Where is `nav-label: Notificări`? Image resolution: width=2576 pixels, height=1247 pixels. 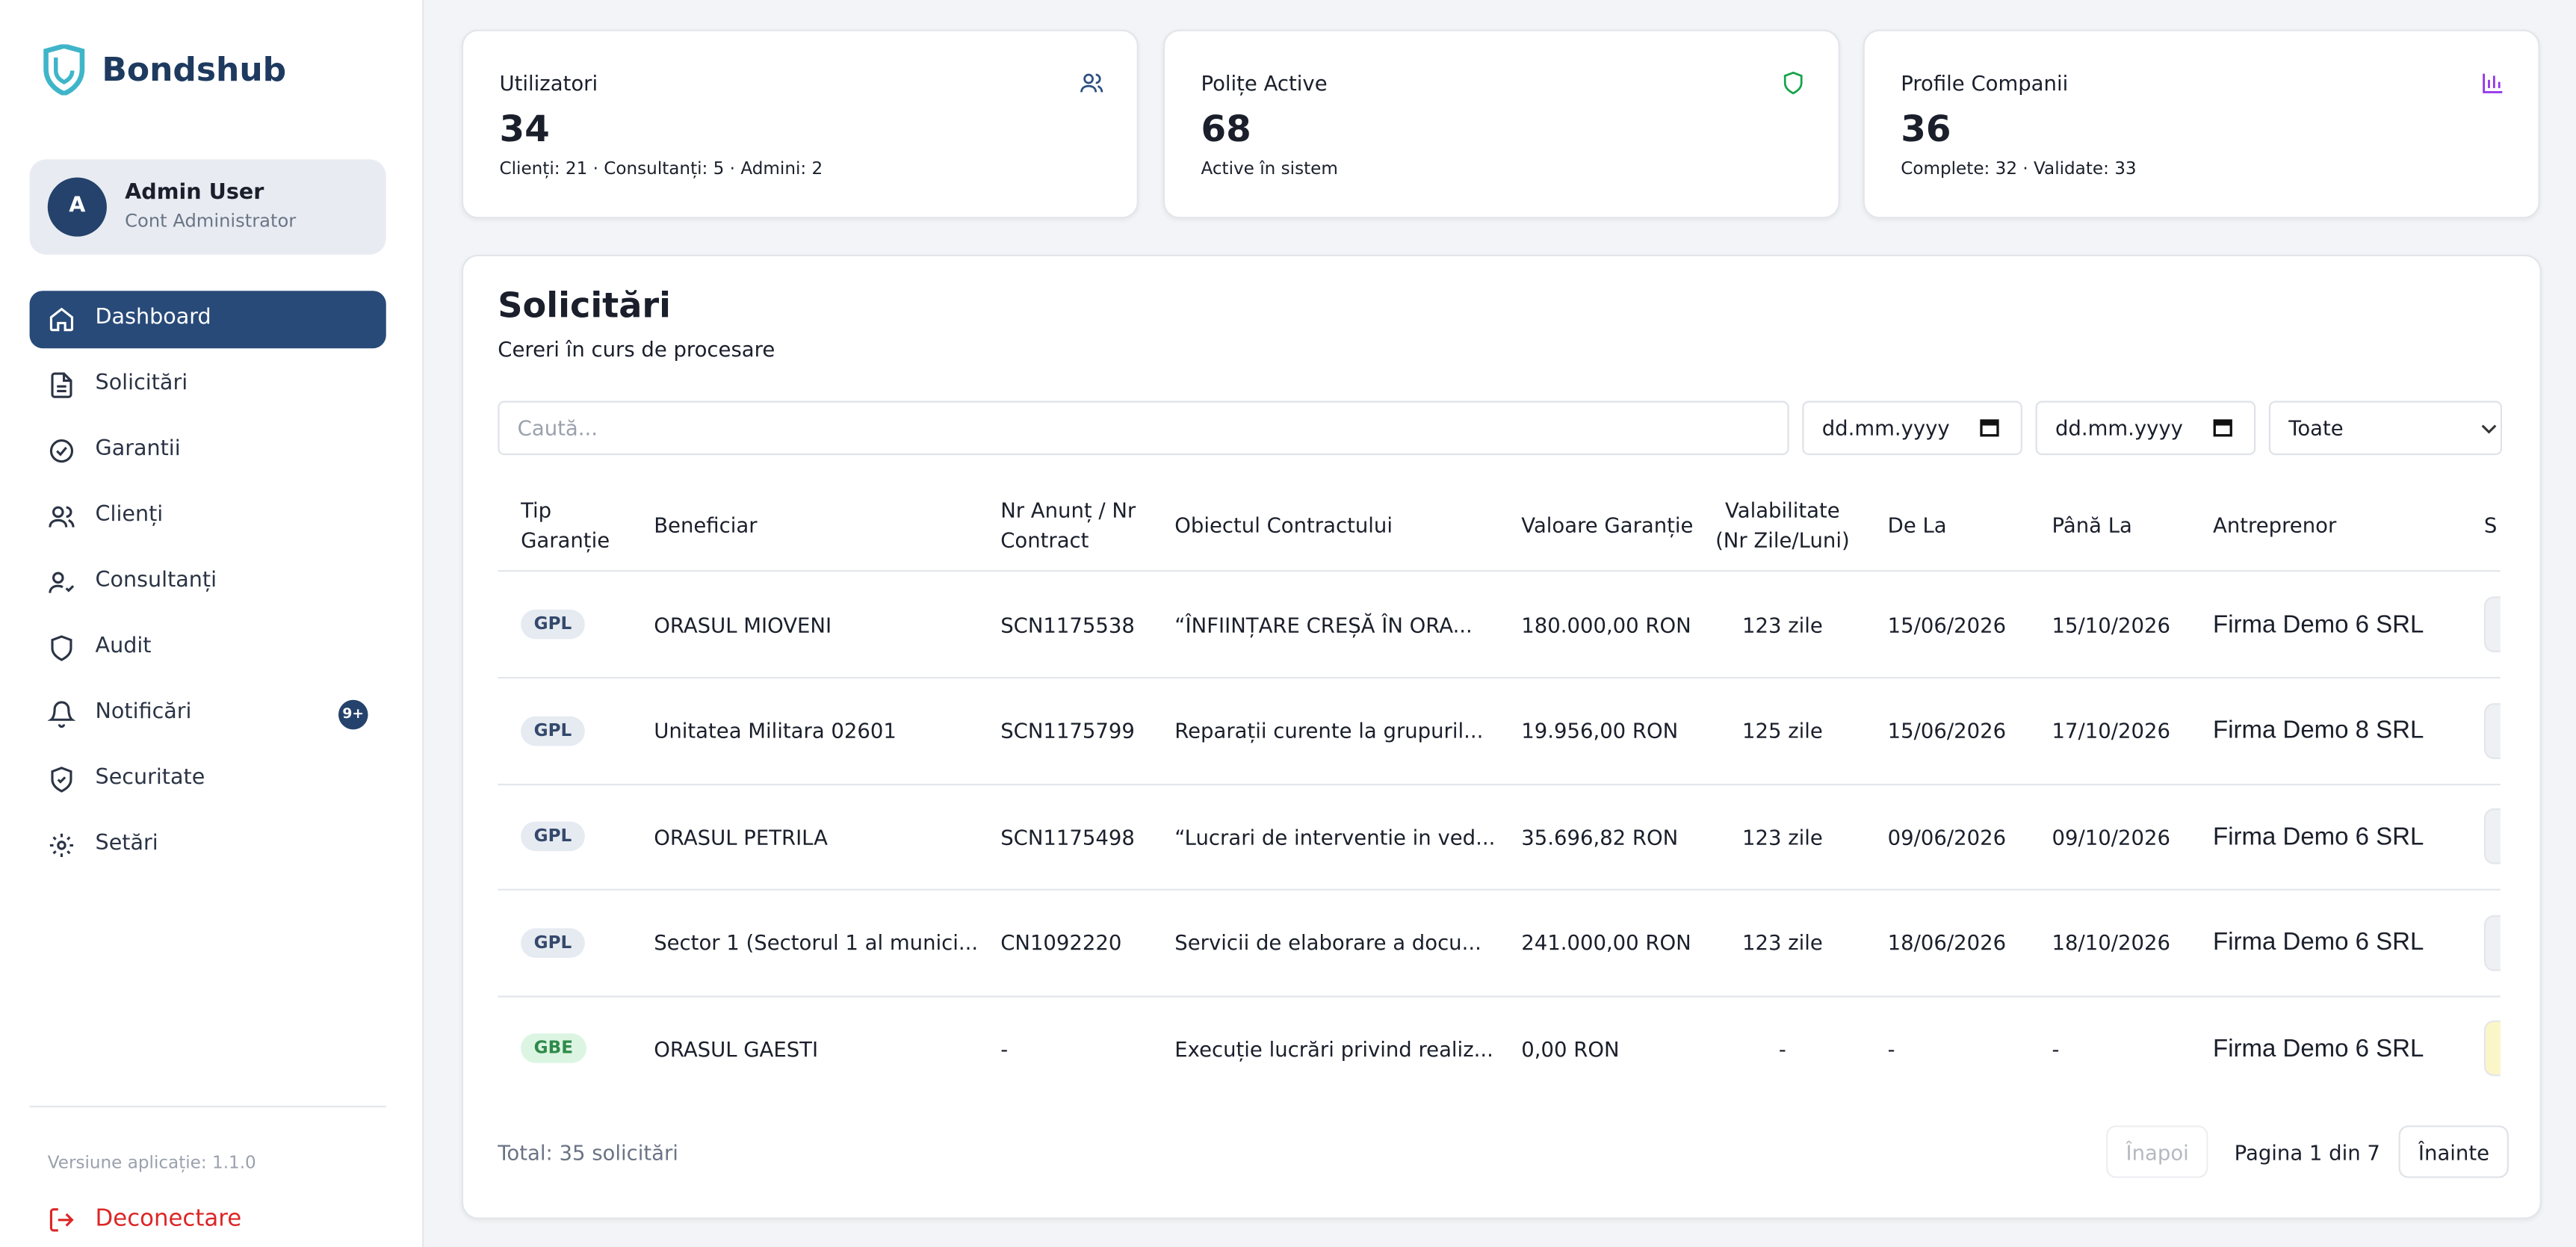
nav-label: Notificări is located at coordinates (143, 712).